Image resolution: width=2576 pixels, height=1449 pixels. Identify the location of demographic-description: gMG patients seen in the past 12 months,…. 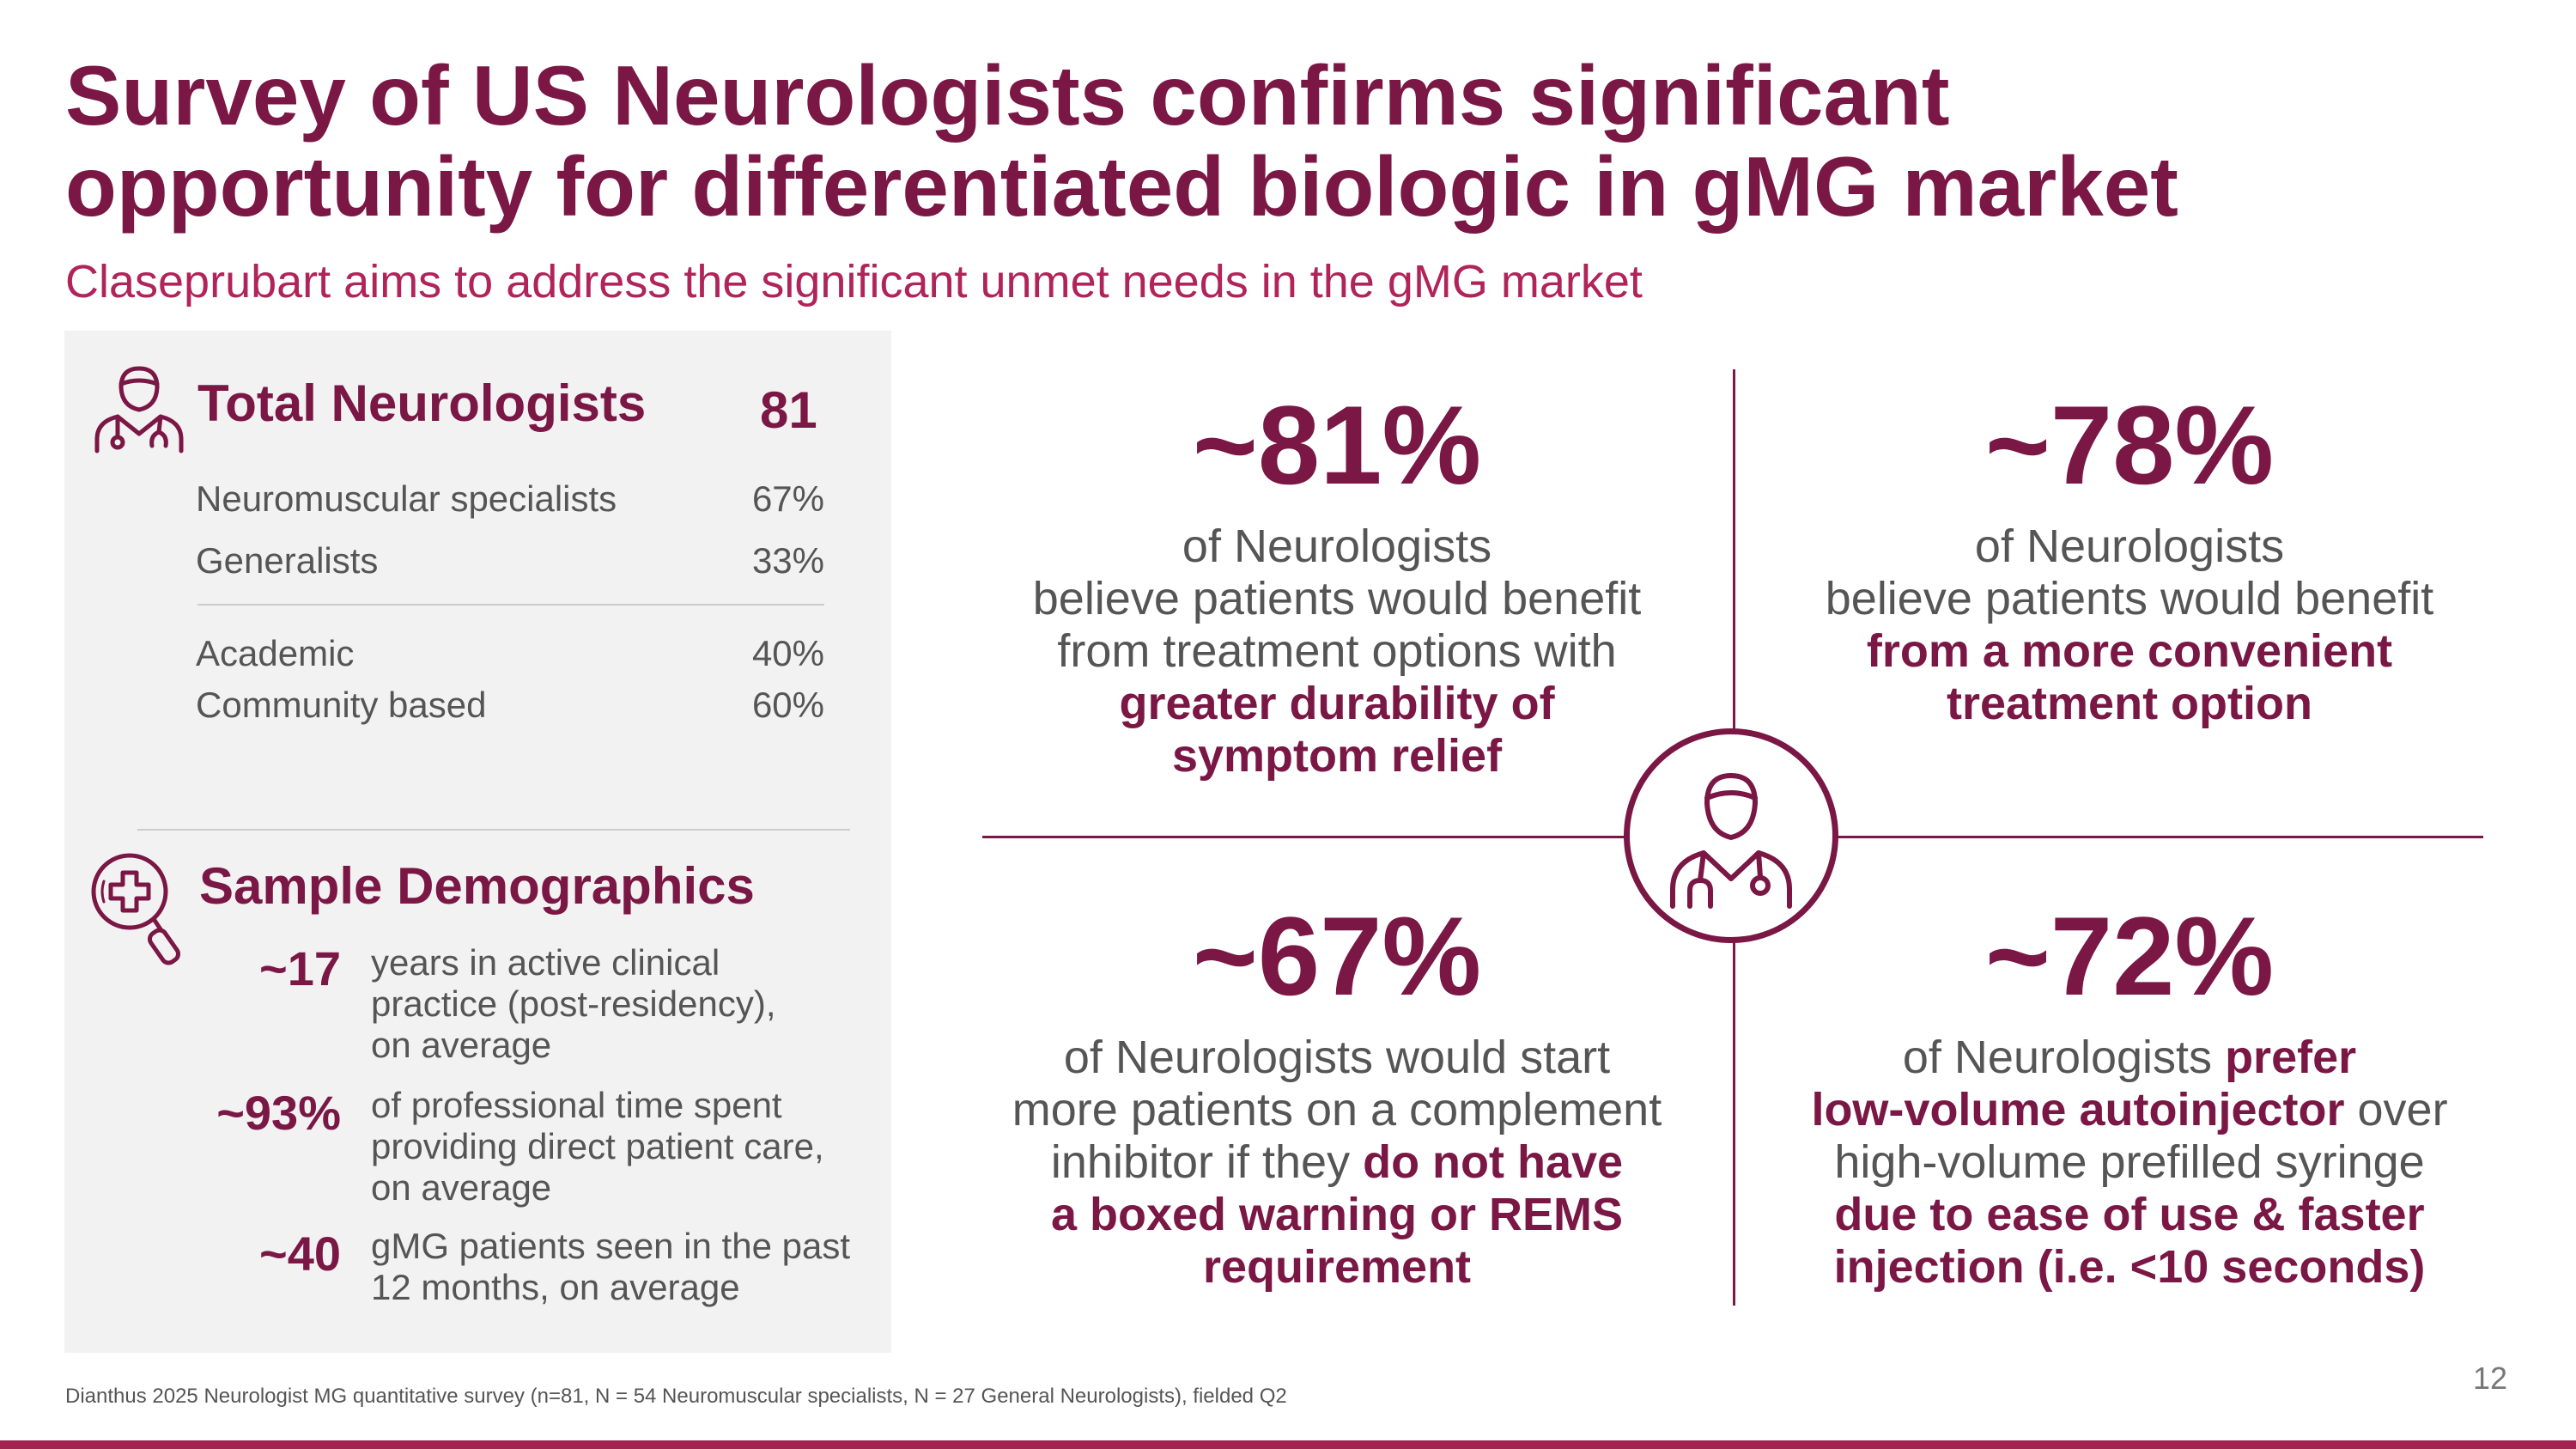
(610, 1266).